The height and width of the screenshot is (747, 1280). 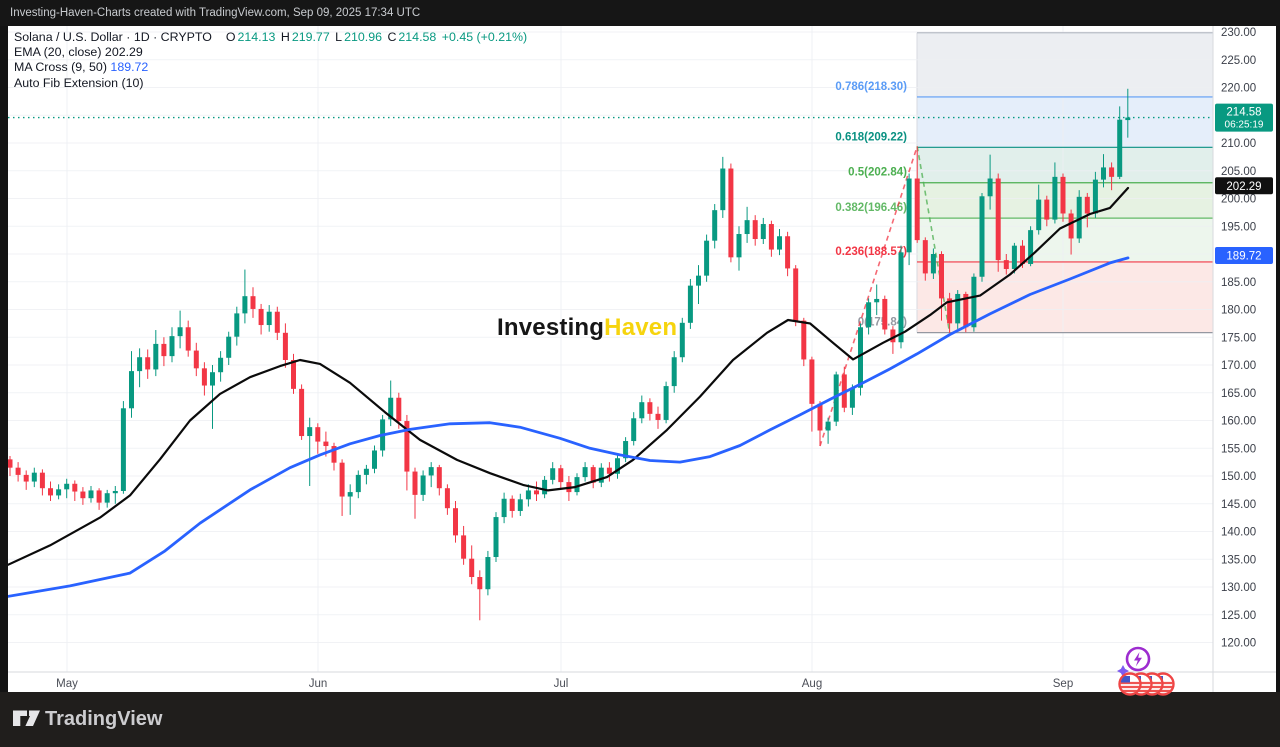 What do you see at coordinates (271, 67) in the screenshot?
I see `legend-macross-row: MA Cross (9, 50) 189.72` at bounding box center [271, 67].